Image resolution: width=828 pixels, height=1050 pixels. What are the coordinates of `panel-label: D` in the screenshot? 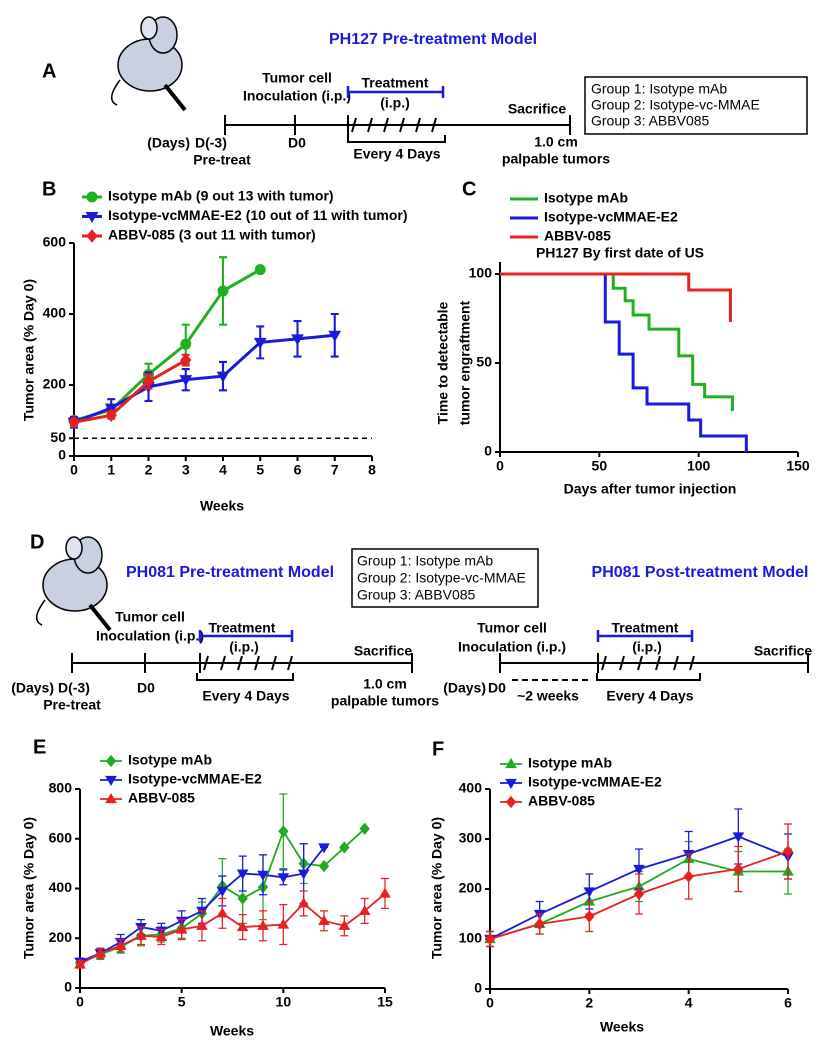 It's located at (37, 542).